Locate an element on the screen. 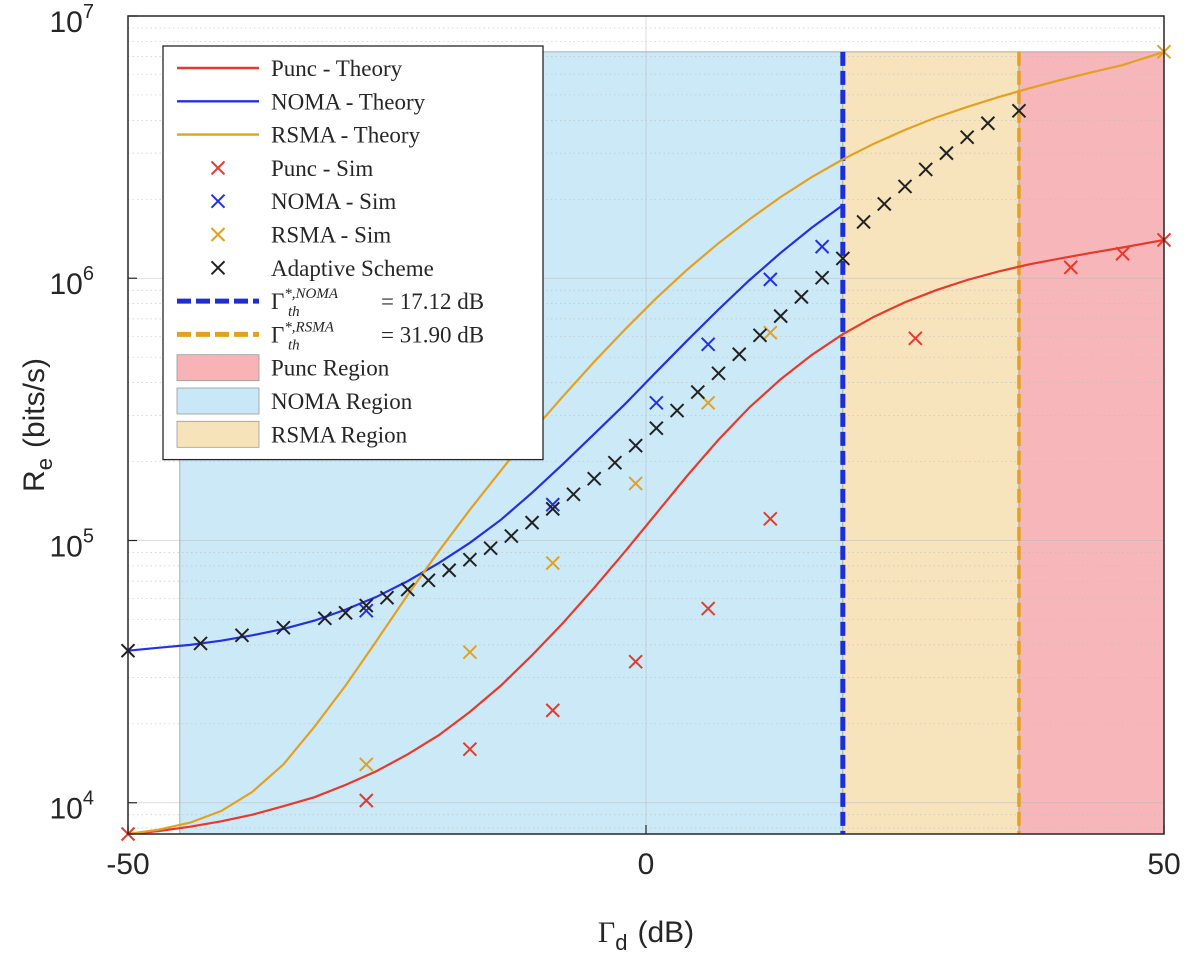 This screenshot has height=959, width=1196. y-axis-sub: e is located at coordinates (44, 464).